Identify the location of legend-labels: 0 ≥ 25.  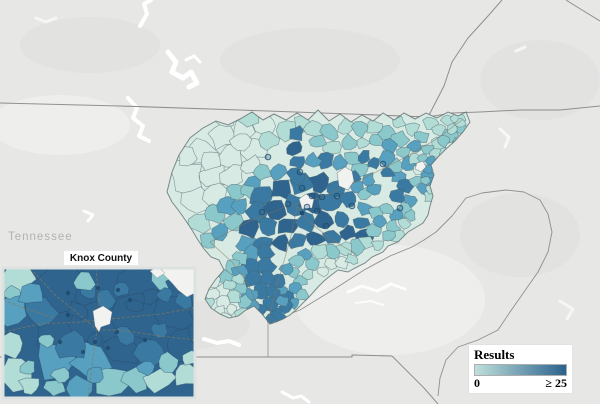
(520, 383).